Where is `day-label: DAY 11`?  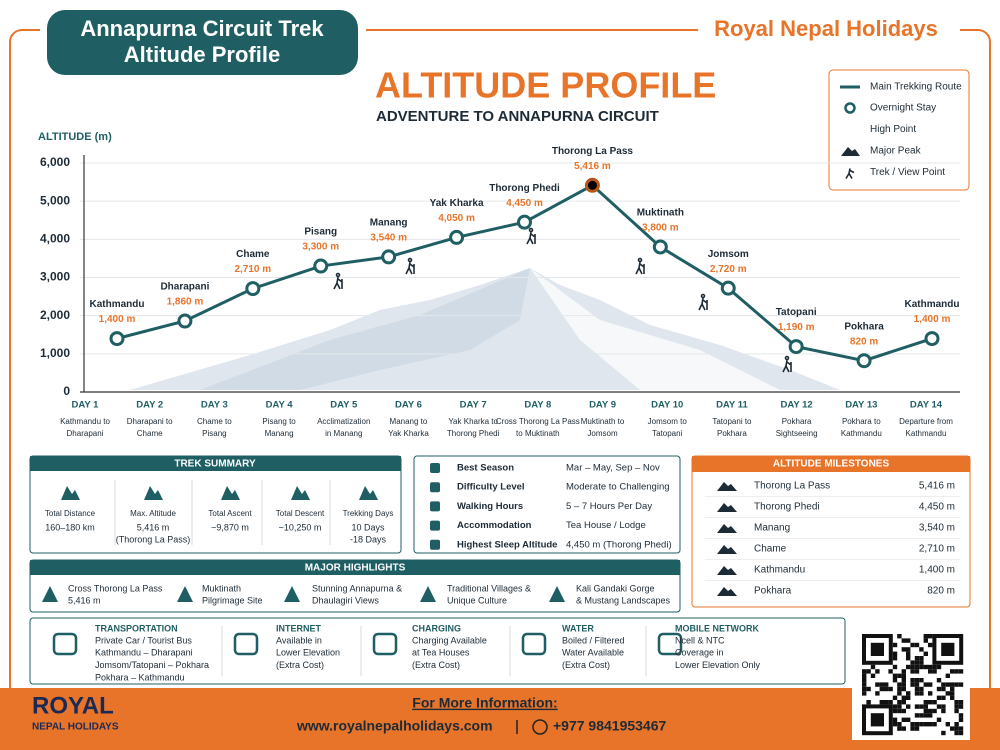 day-label: DAY 11 is located at coordinates (732, 405).